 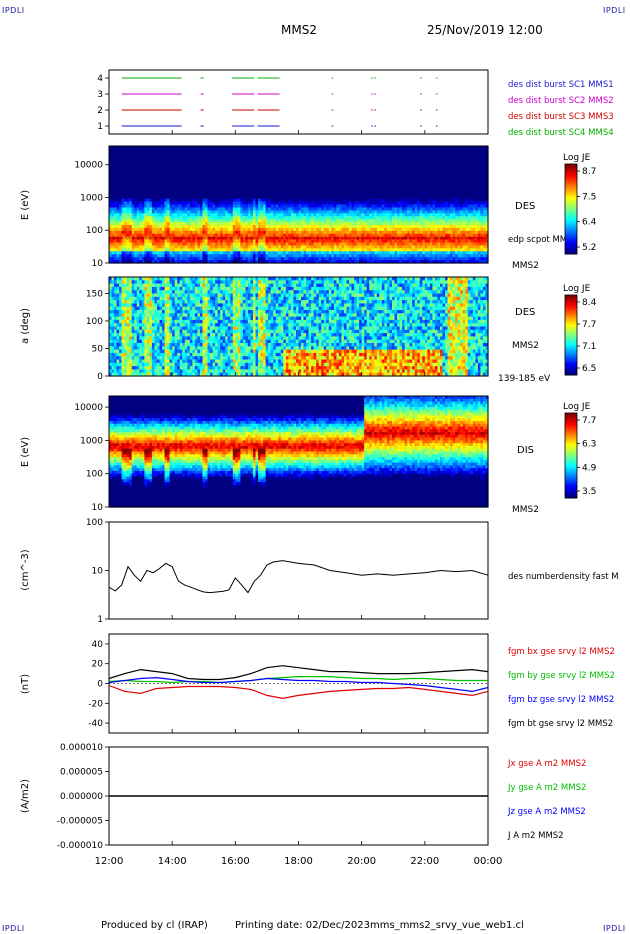 I want to click on datetime-title: 25/Nov/2019 12:00, so click(x=485, y=30).